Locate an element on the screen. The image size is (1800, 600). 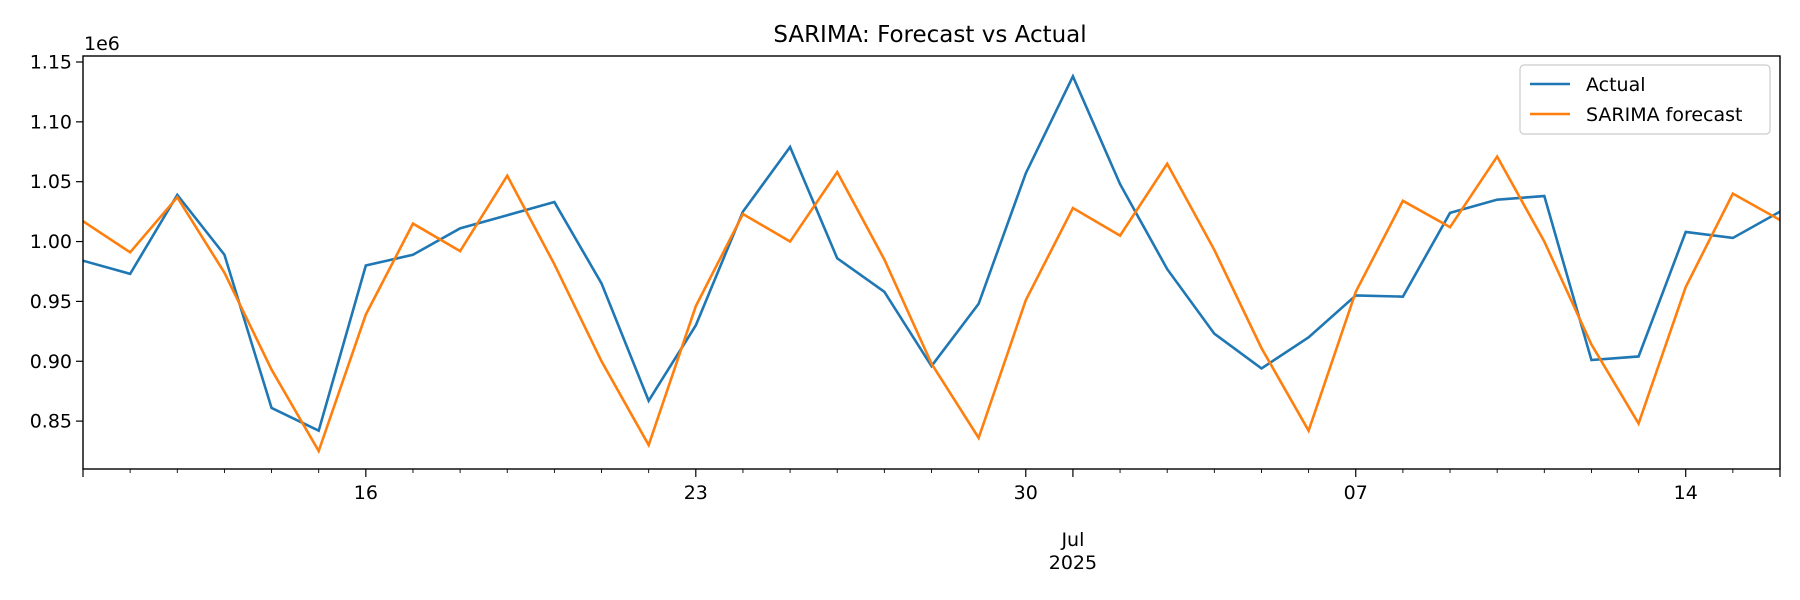
y-tick-label: 0.90 is located at coordinates (51, 362).